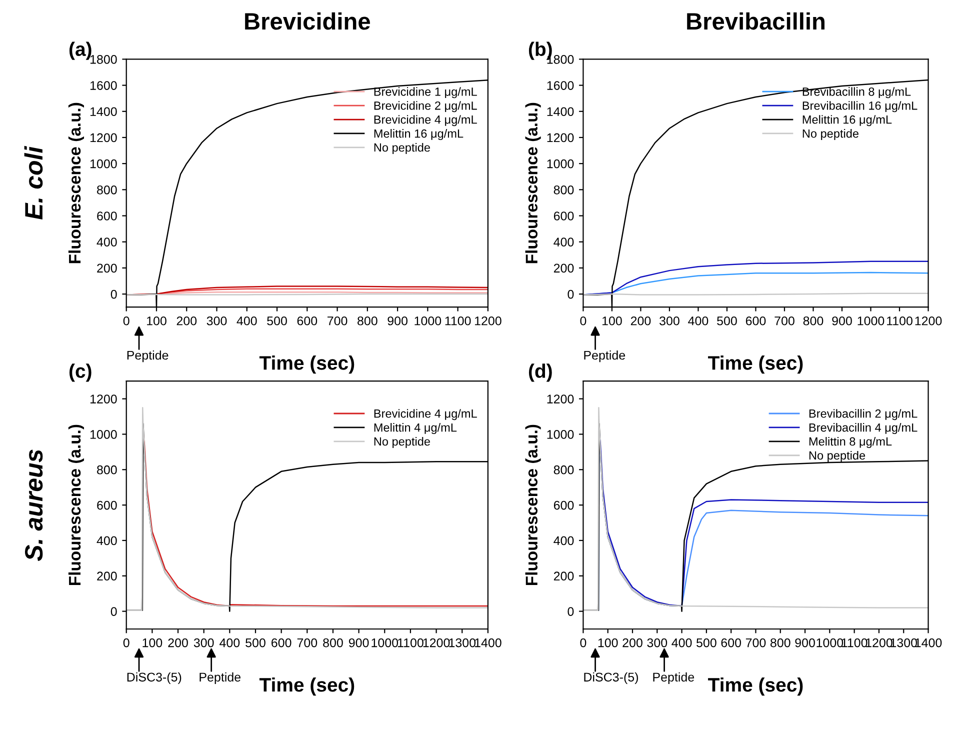 The height and width of the screenshot is (740, 972). What do you see at coordinates (540, 373) in the screenshot?
I see `chart-title: (d)` at bounding box center [540, 373].